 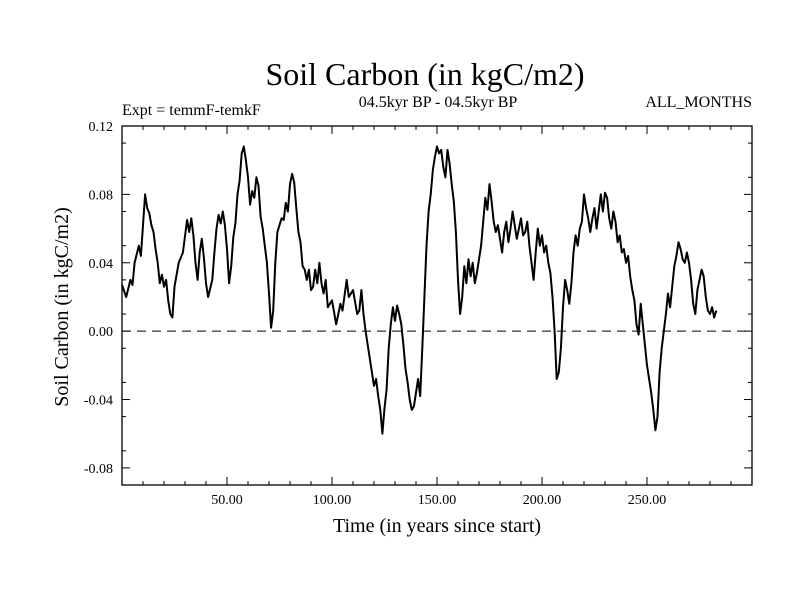 I want to click on chart-subtitle: 04.5kyr BP - 04.5kyr BP, so click(x=438, y=102).